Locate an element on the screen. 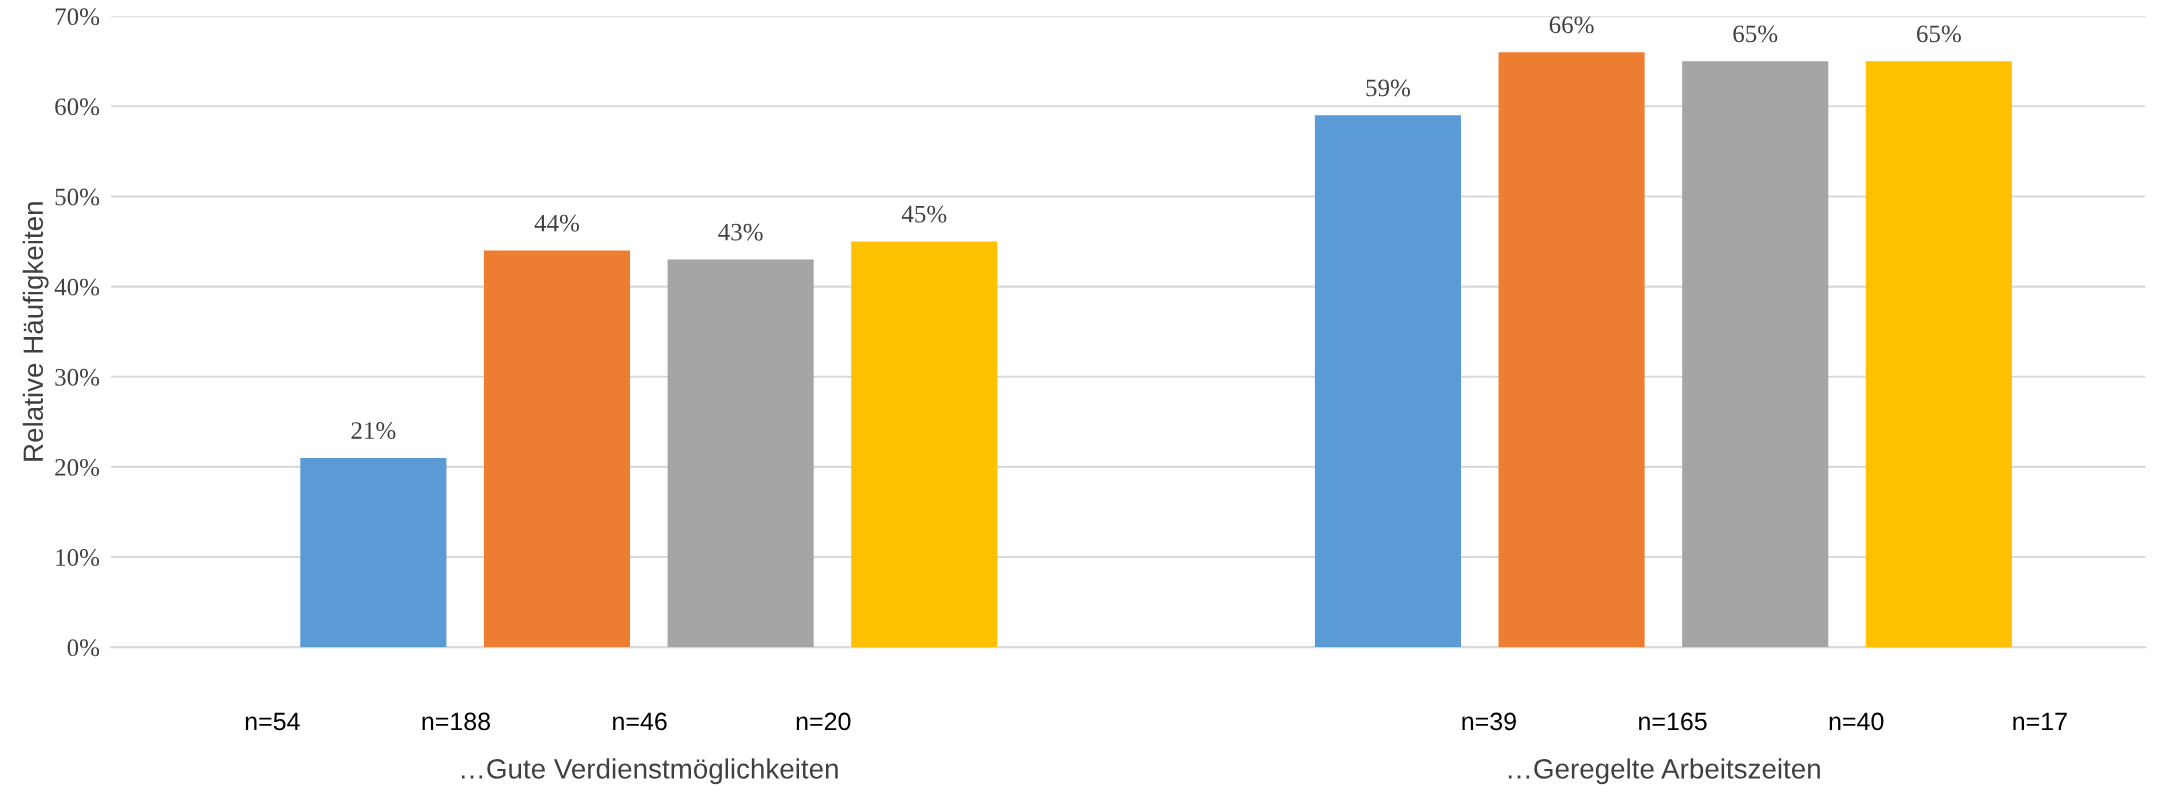 Image resolution: width=2178 pixels, height=809 pixels. text: n=54 is located at coordinates (272, 721).